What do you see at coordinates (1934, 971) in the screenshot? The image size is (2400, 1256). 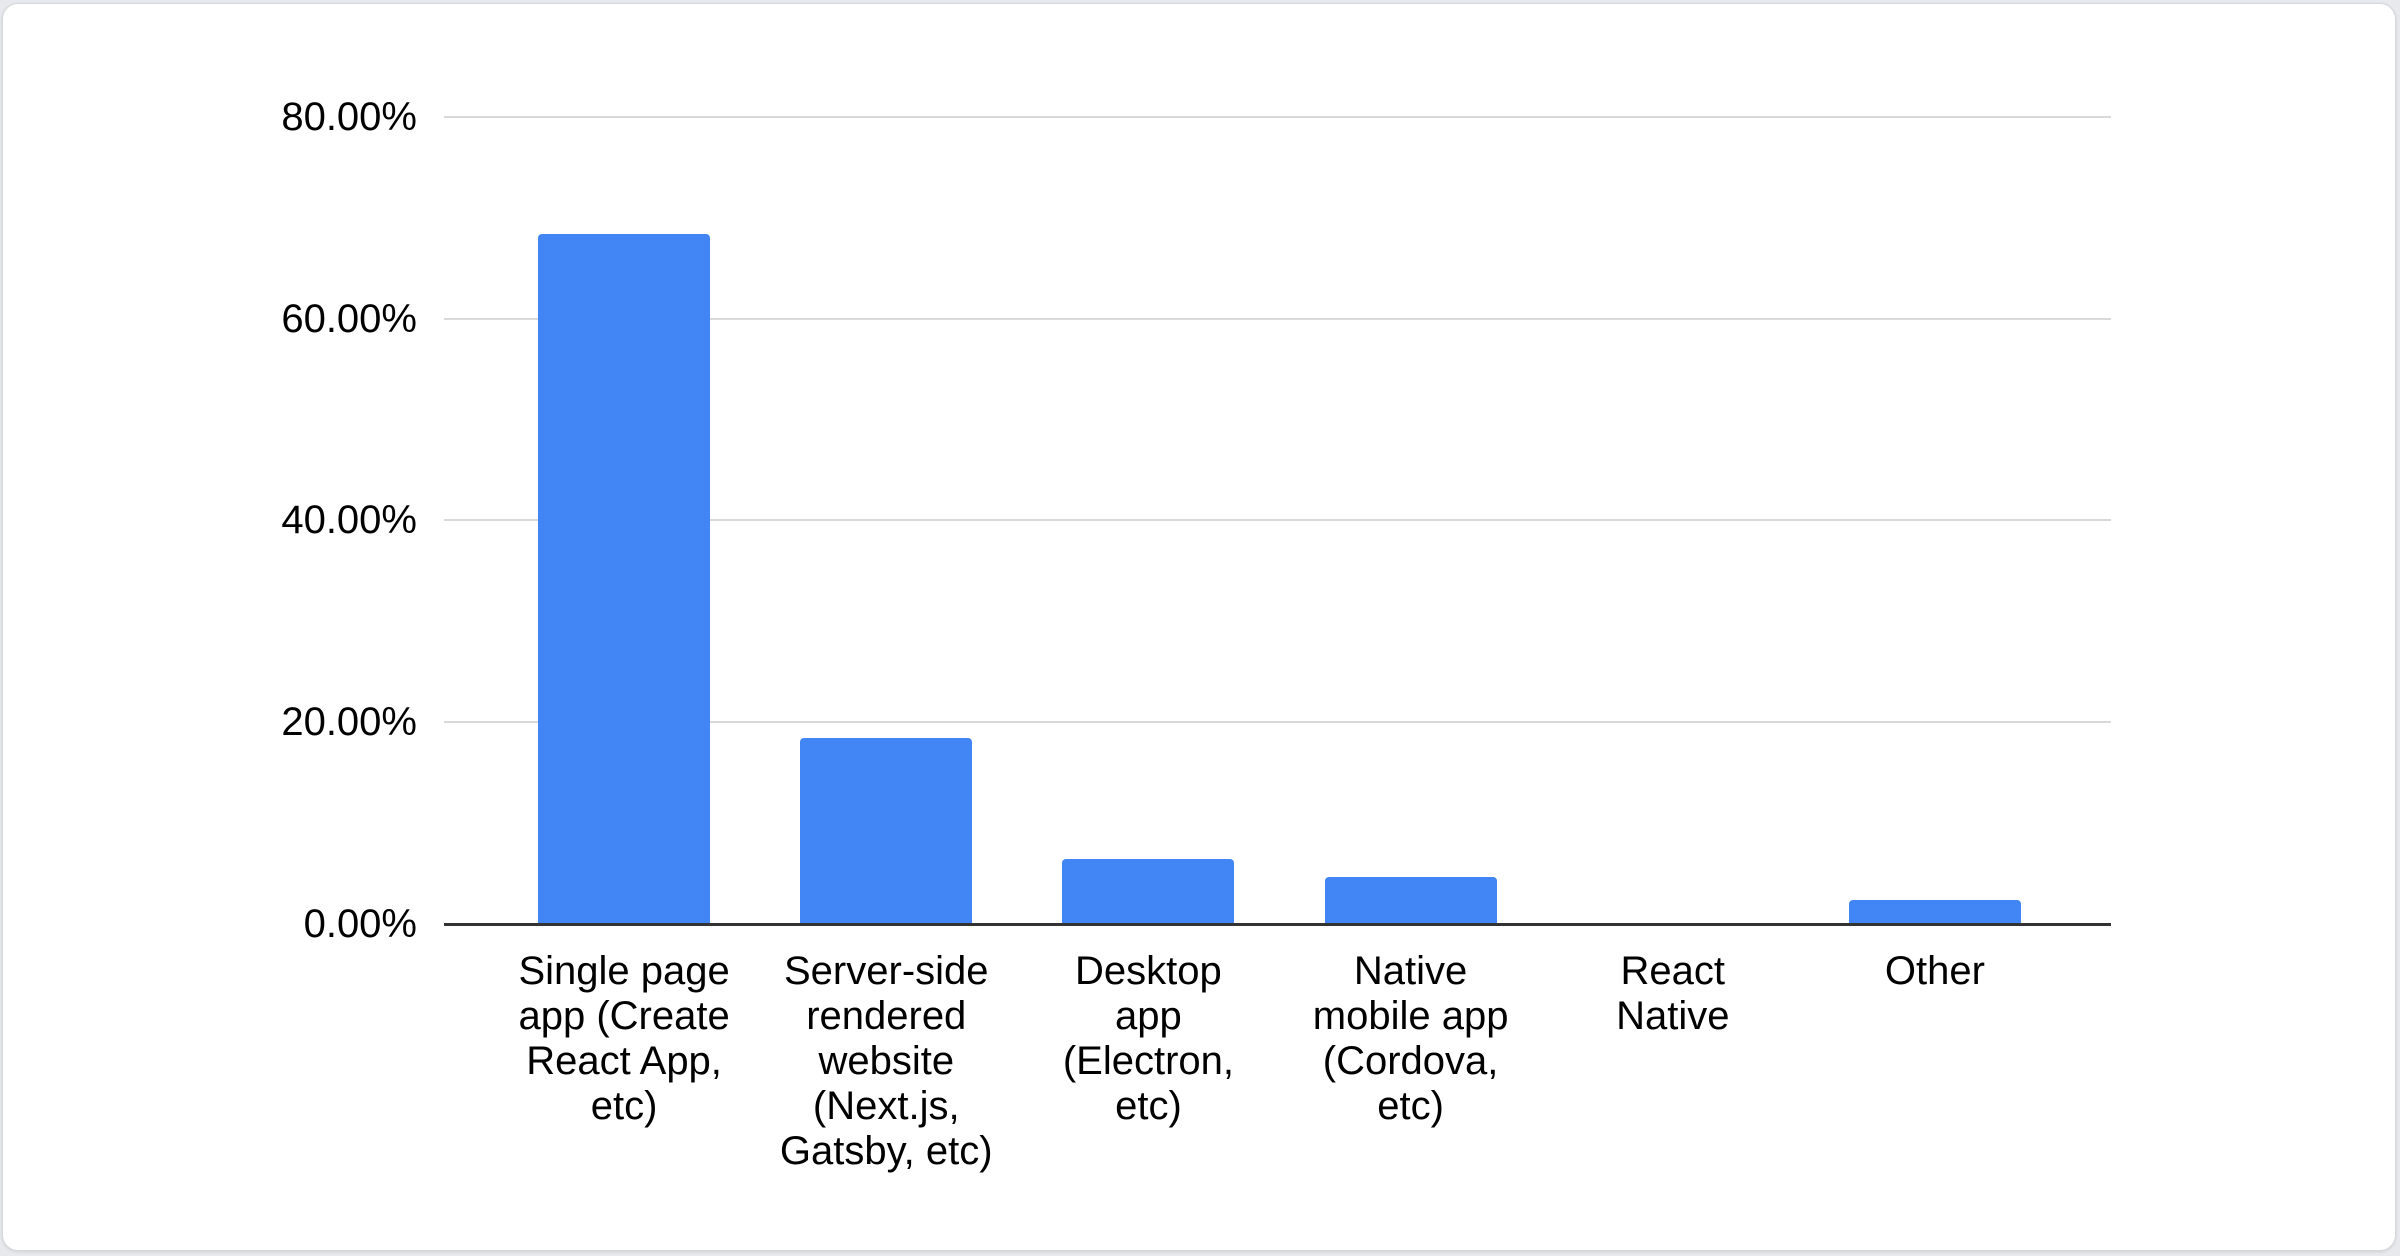 I see `x-category-label-5: Other` at bounding box center [1934, 971].